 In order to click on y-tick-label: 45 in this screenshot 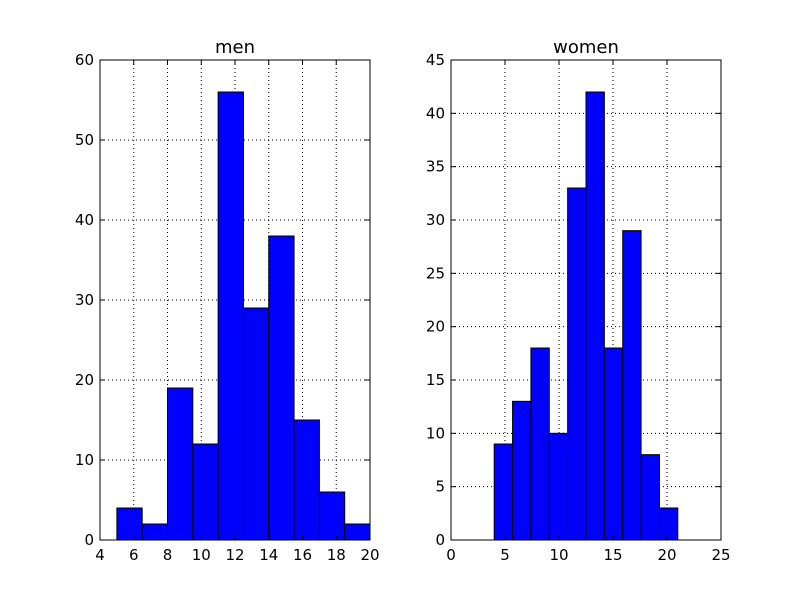, I will do `click(435, 60)`.